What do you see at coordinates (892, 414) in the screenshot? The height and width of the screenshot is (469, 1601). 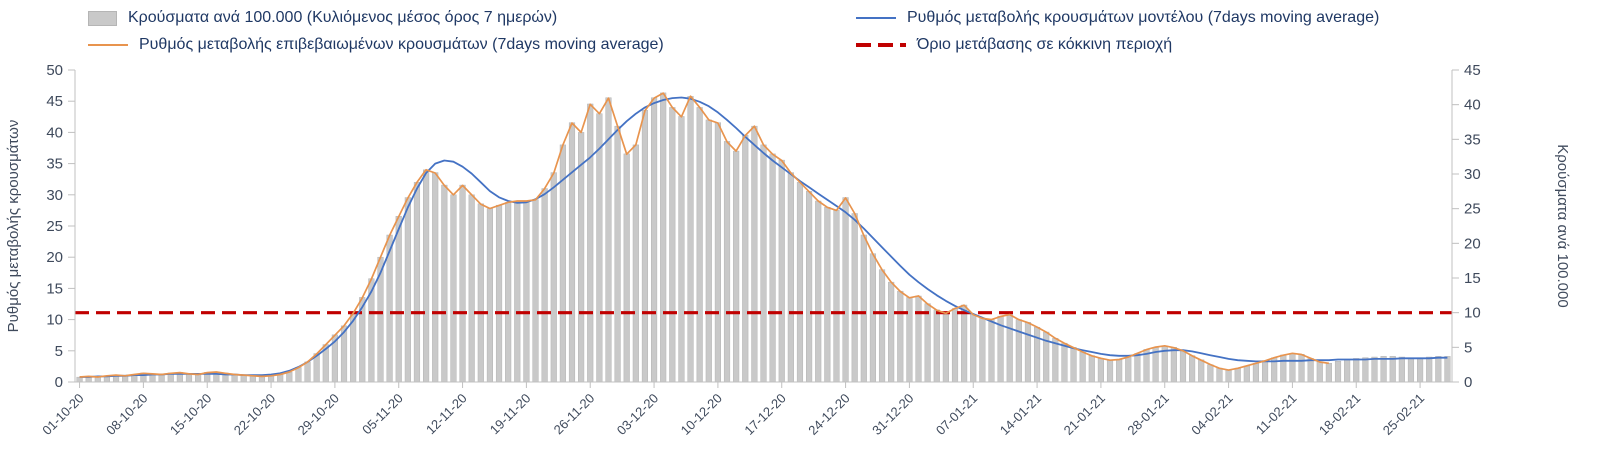 I see `svg-text: 31-12-20` at bounding box center [892, 414].